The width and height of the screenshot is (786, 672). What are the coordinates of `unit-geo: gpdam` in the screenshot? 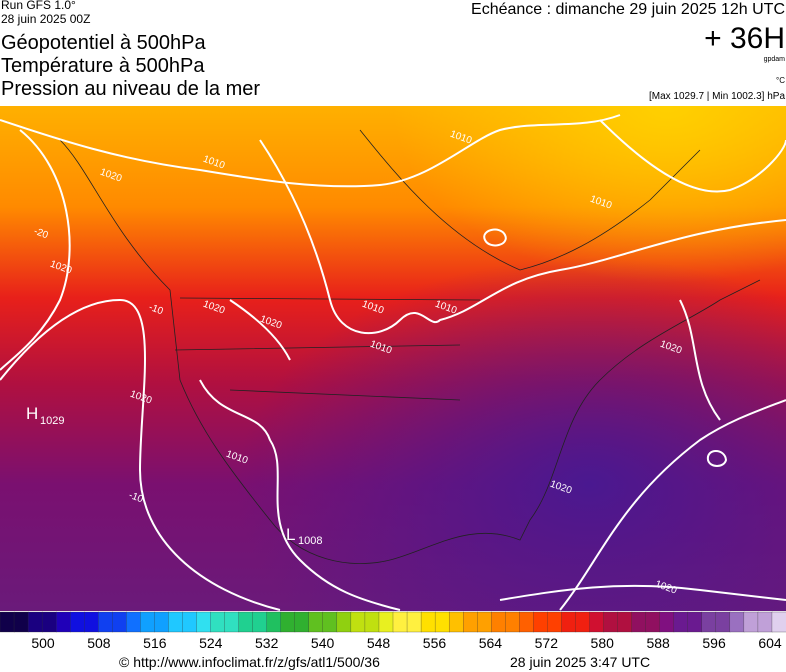 It's located at (775, 59).